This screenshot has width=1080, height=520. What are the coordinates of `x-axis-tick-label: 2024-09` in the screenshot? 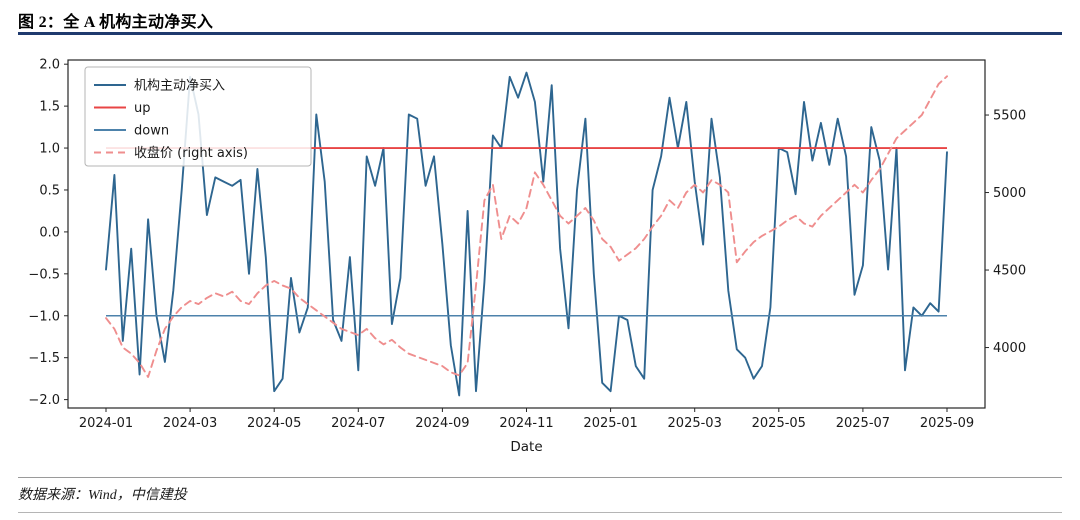 It's located at (442, 423).